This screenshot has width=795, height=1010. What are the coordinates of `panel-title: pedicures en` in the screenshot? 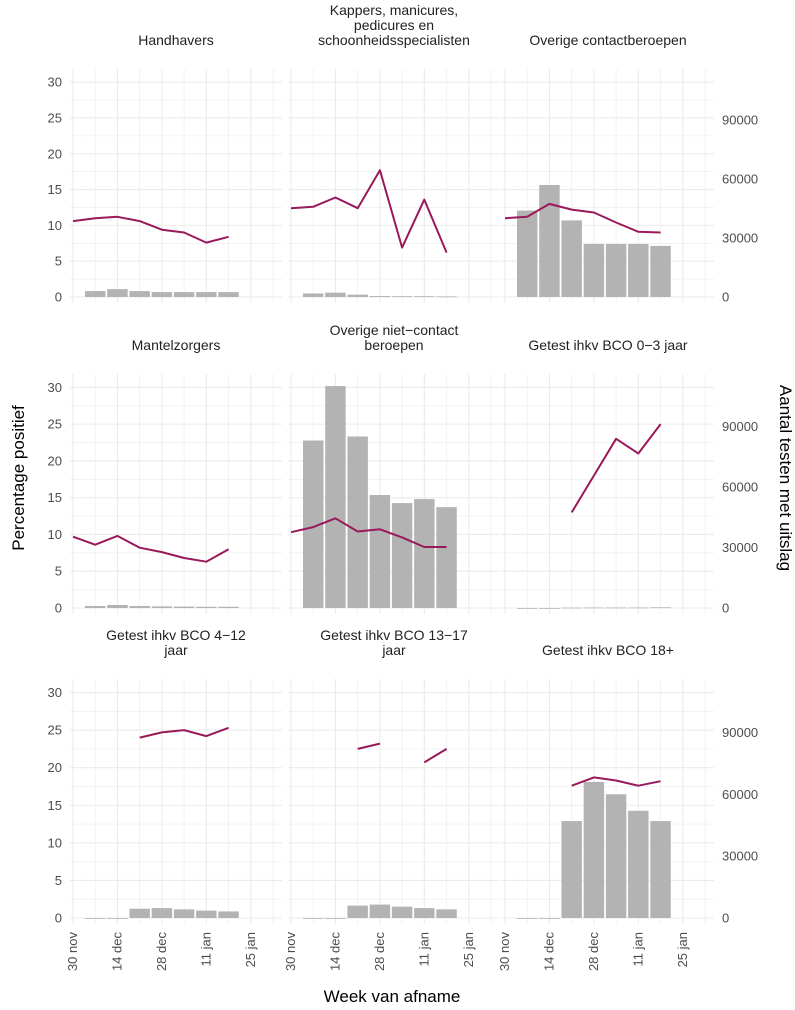 It's located at (394, 25).